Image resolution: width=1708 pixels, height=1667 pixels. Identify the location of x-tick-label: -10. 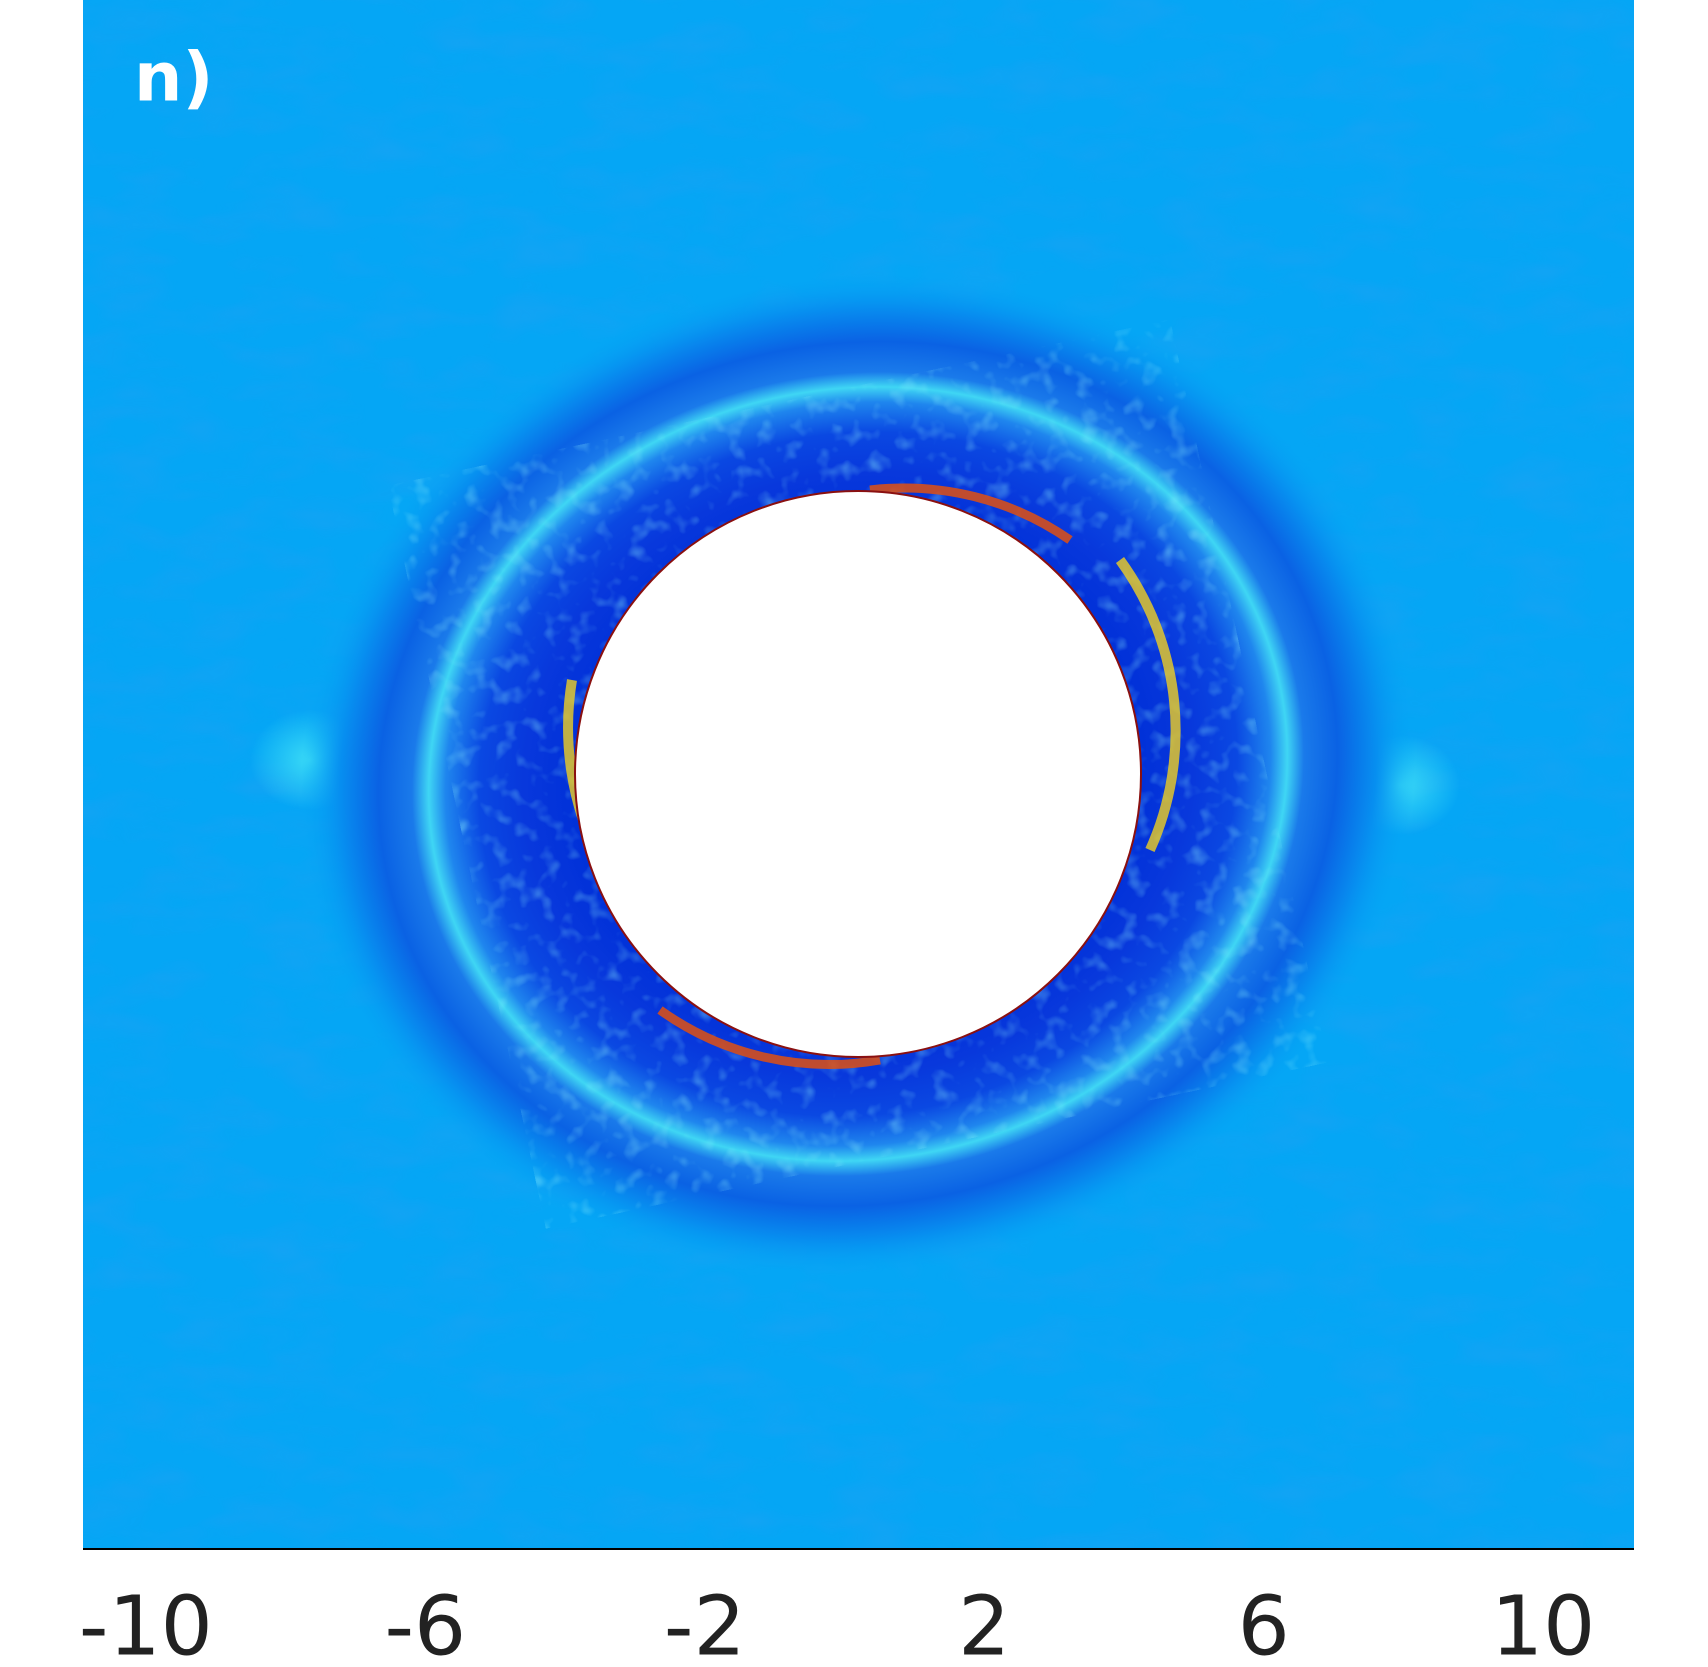
(146, 1623).